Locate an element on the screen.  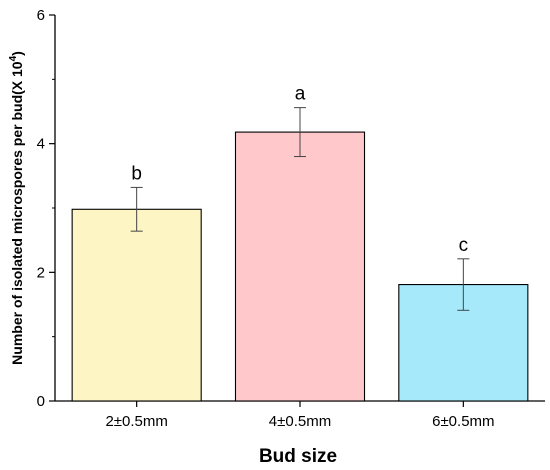
x-tick-label: 6±0.5mm is located at coordinates (463, 421).